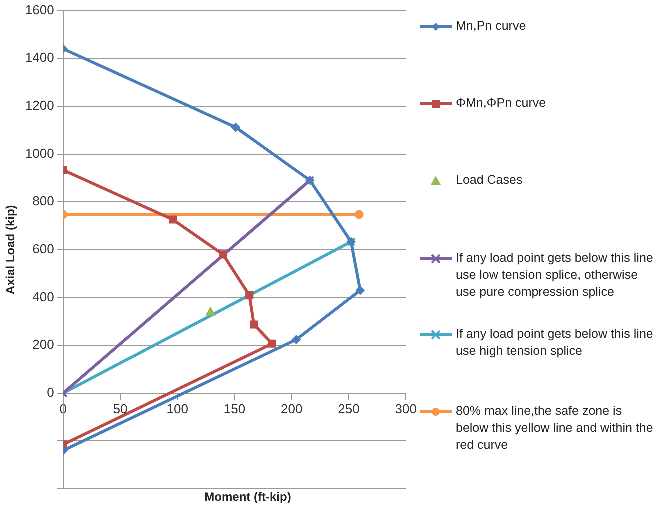 The image size is (658, 511). Describe the element at coordinates (43, 201) in the screenshot. I see `y-tick-label: 800` at that location.